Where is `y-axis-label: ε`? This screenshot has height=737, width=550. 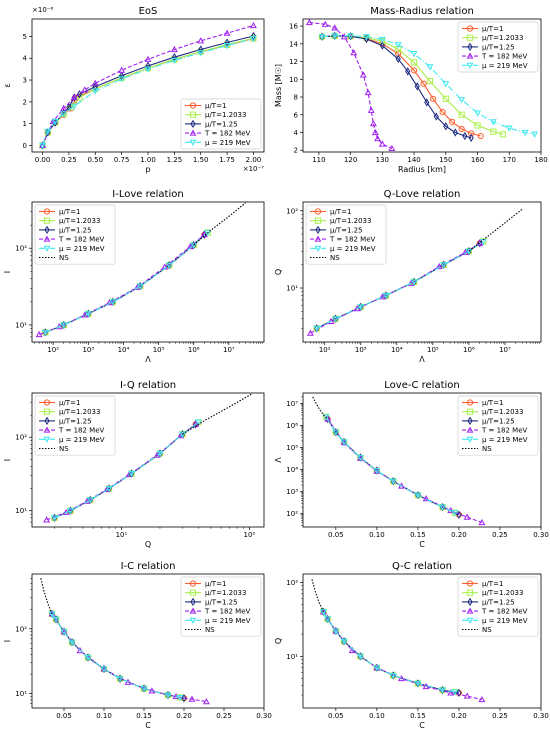 y-axis-label: ε is located at coordinates (7, 85).